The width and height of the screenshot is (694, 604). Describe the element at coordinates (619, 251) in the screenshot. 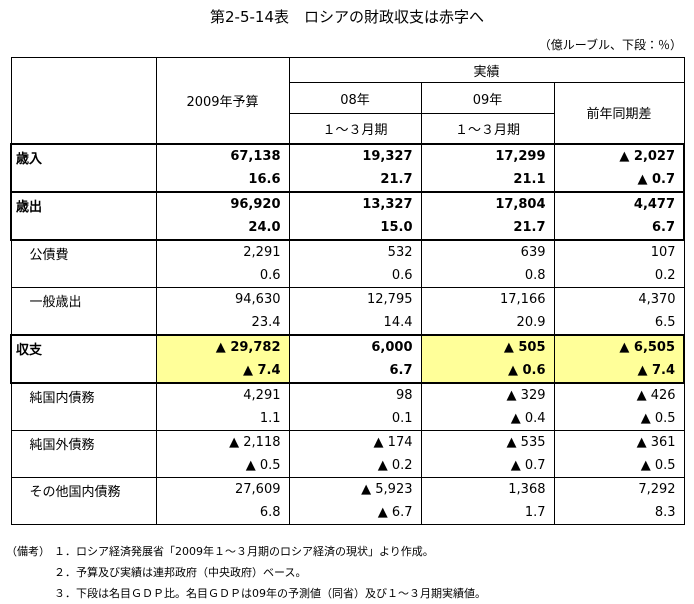

I see `cell-value: 107` at that location.